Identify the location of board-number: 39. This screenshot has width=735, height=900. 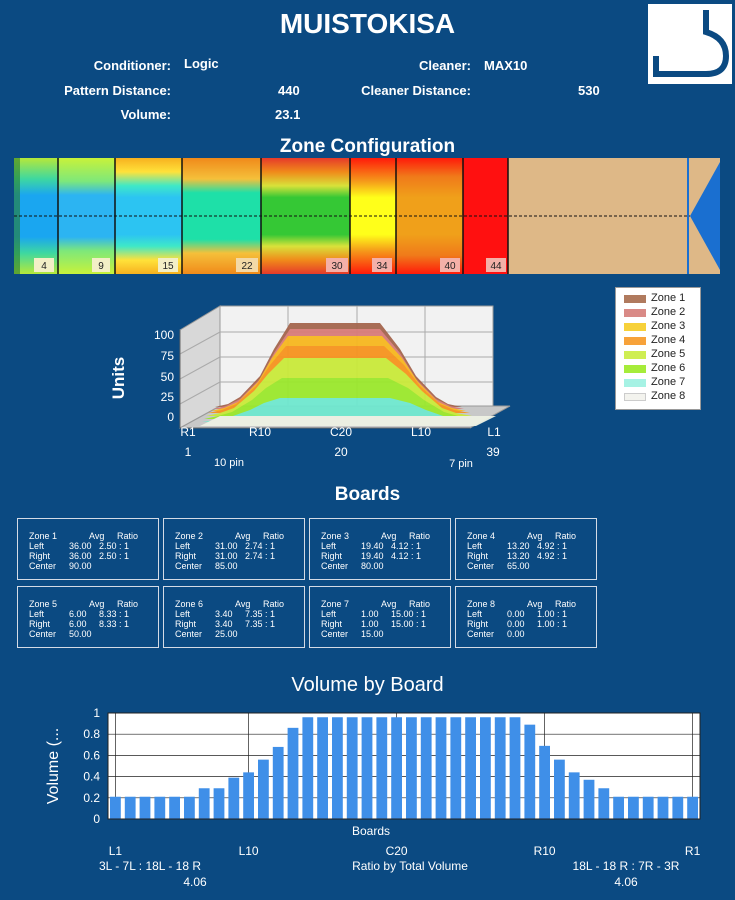
(493, 452).